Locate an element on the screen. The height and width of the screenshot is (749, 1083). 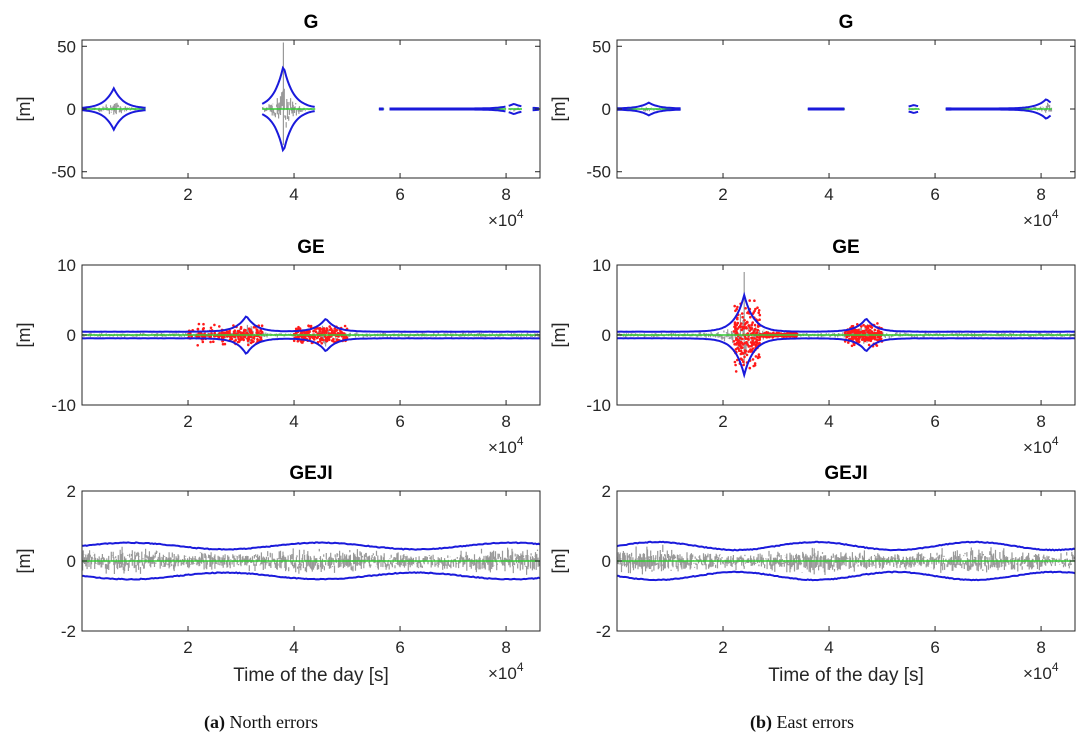
panel-b-ge-axes: -10 0 10 2 4 6 8 ×10⁴ GE [m] is located at coordinates (812, 347).